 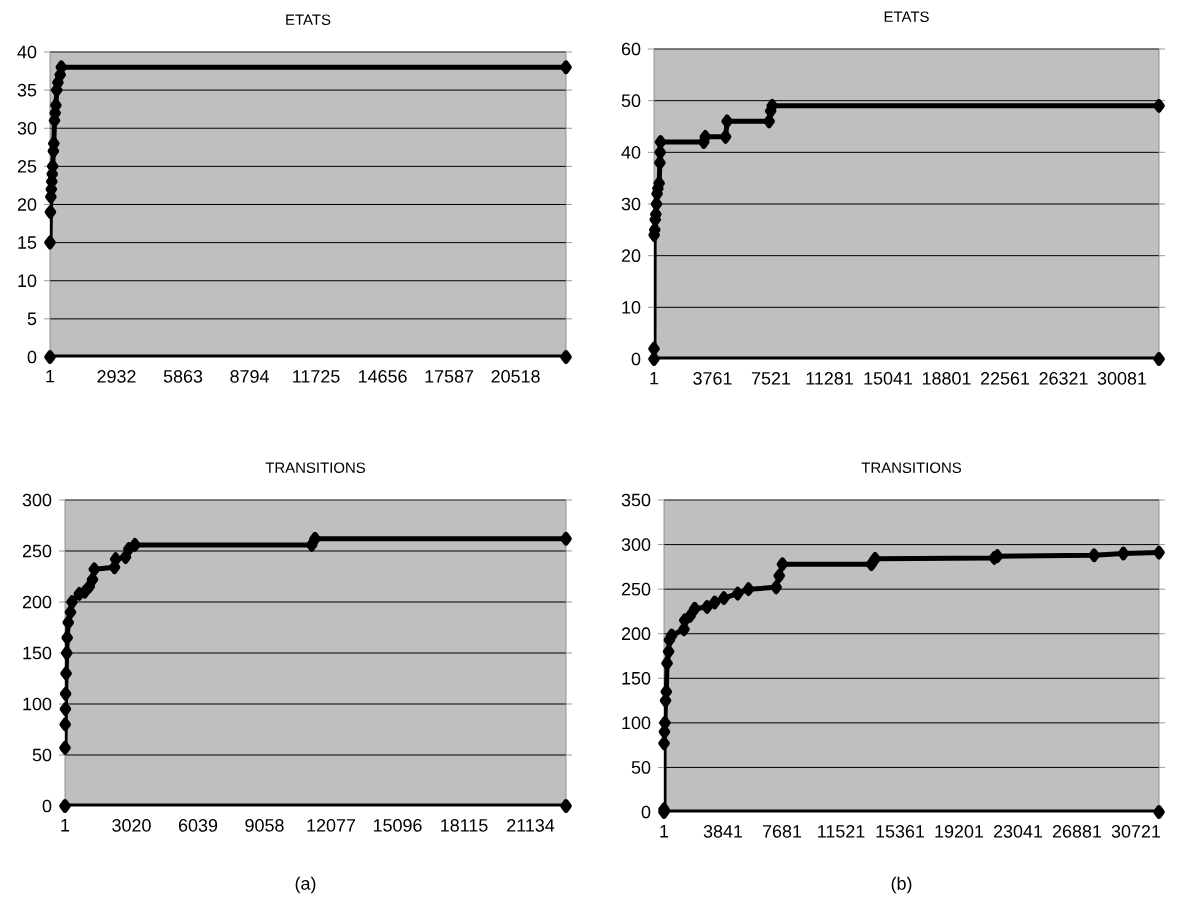 What do you see at coordinates (183, 376) in the screenshot?
I see `x-tick-label: 5863` at bounding box center [183, 376].